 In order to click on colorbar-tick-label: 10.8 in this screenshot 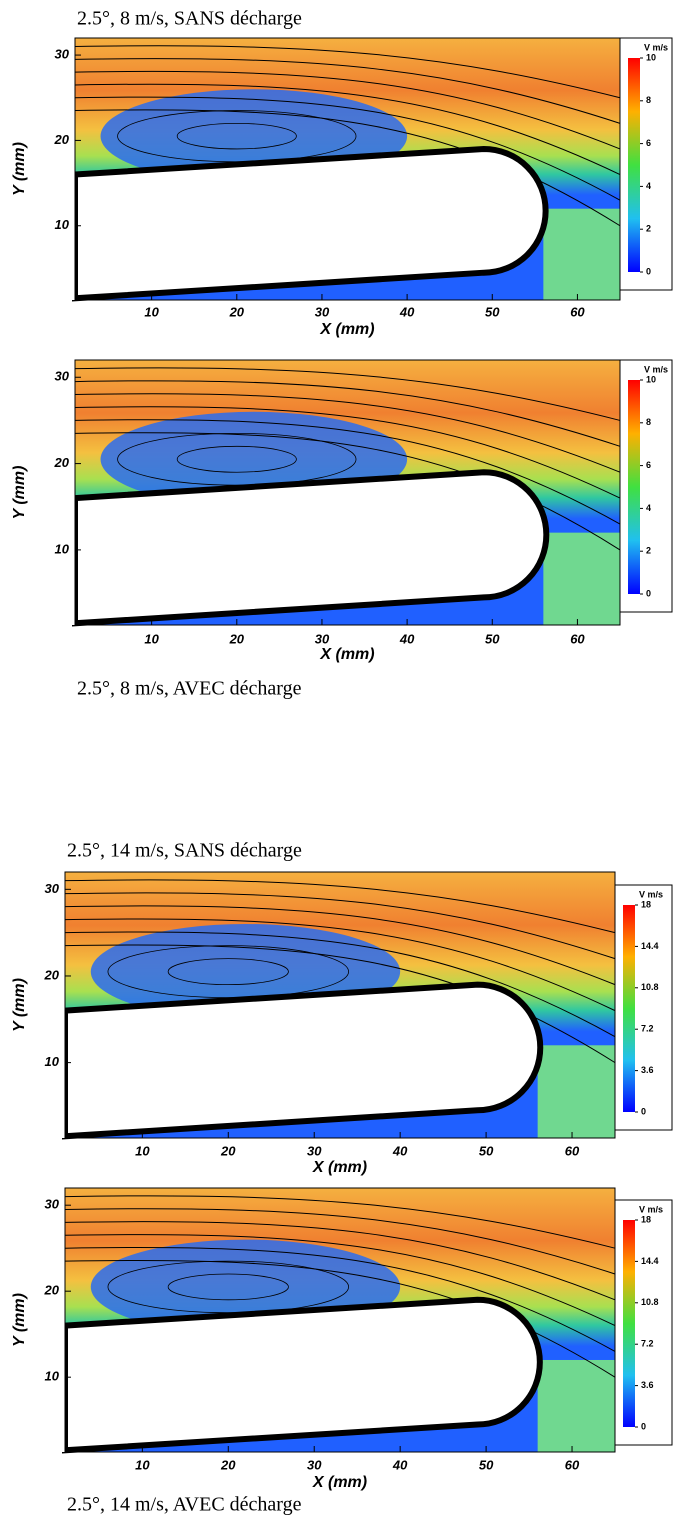, I will do `click(650, 1302)`.